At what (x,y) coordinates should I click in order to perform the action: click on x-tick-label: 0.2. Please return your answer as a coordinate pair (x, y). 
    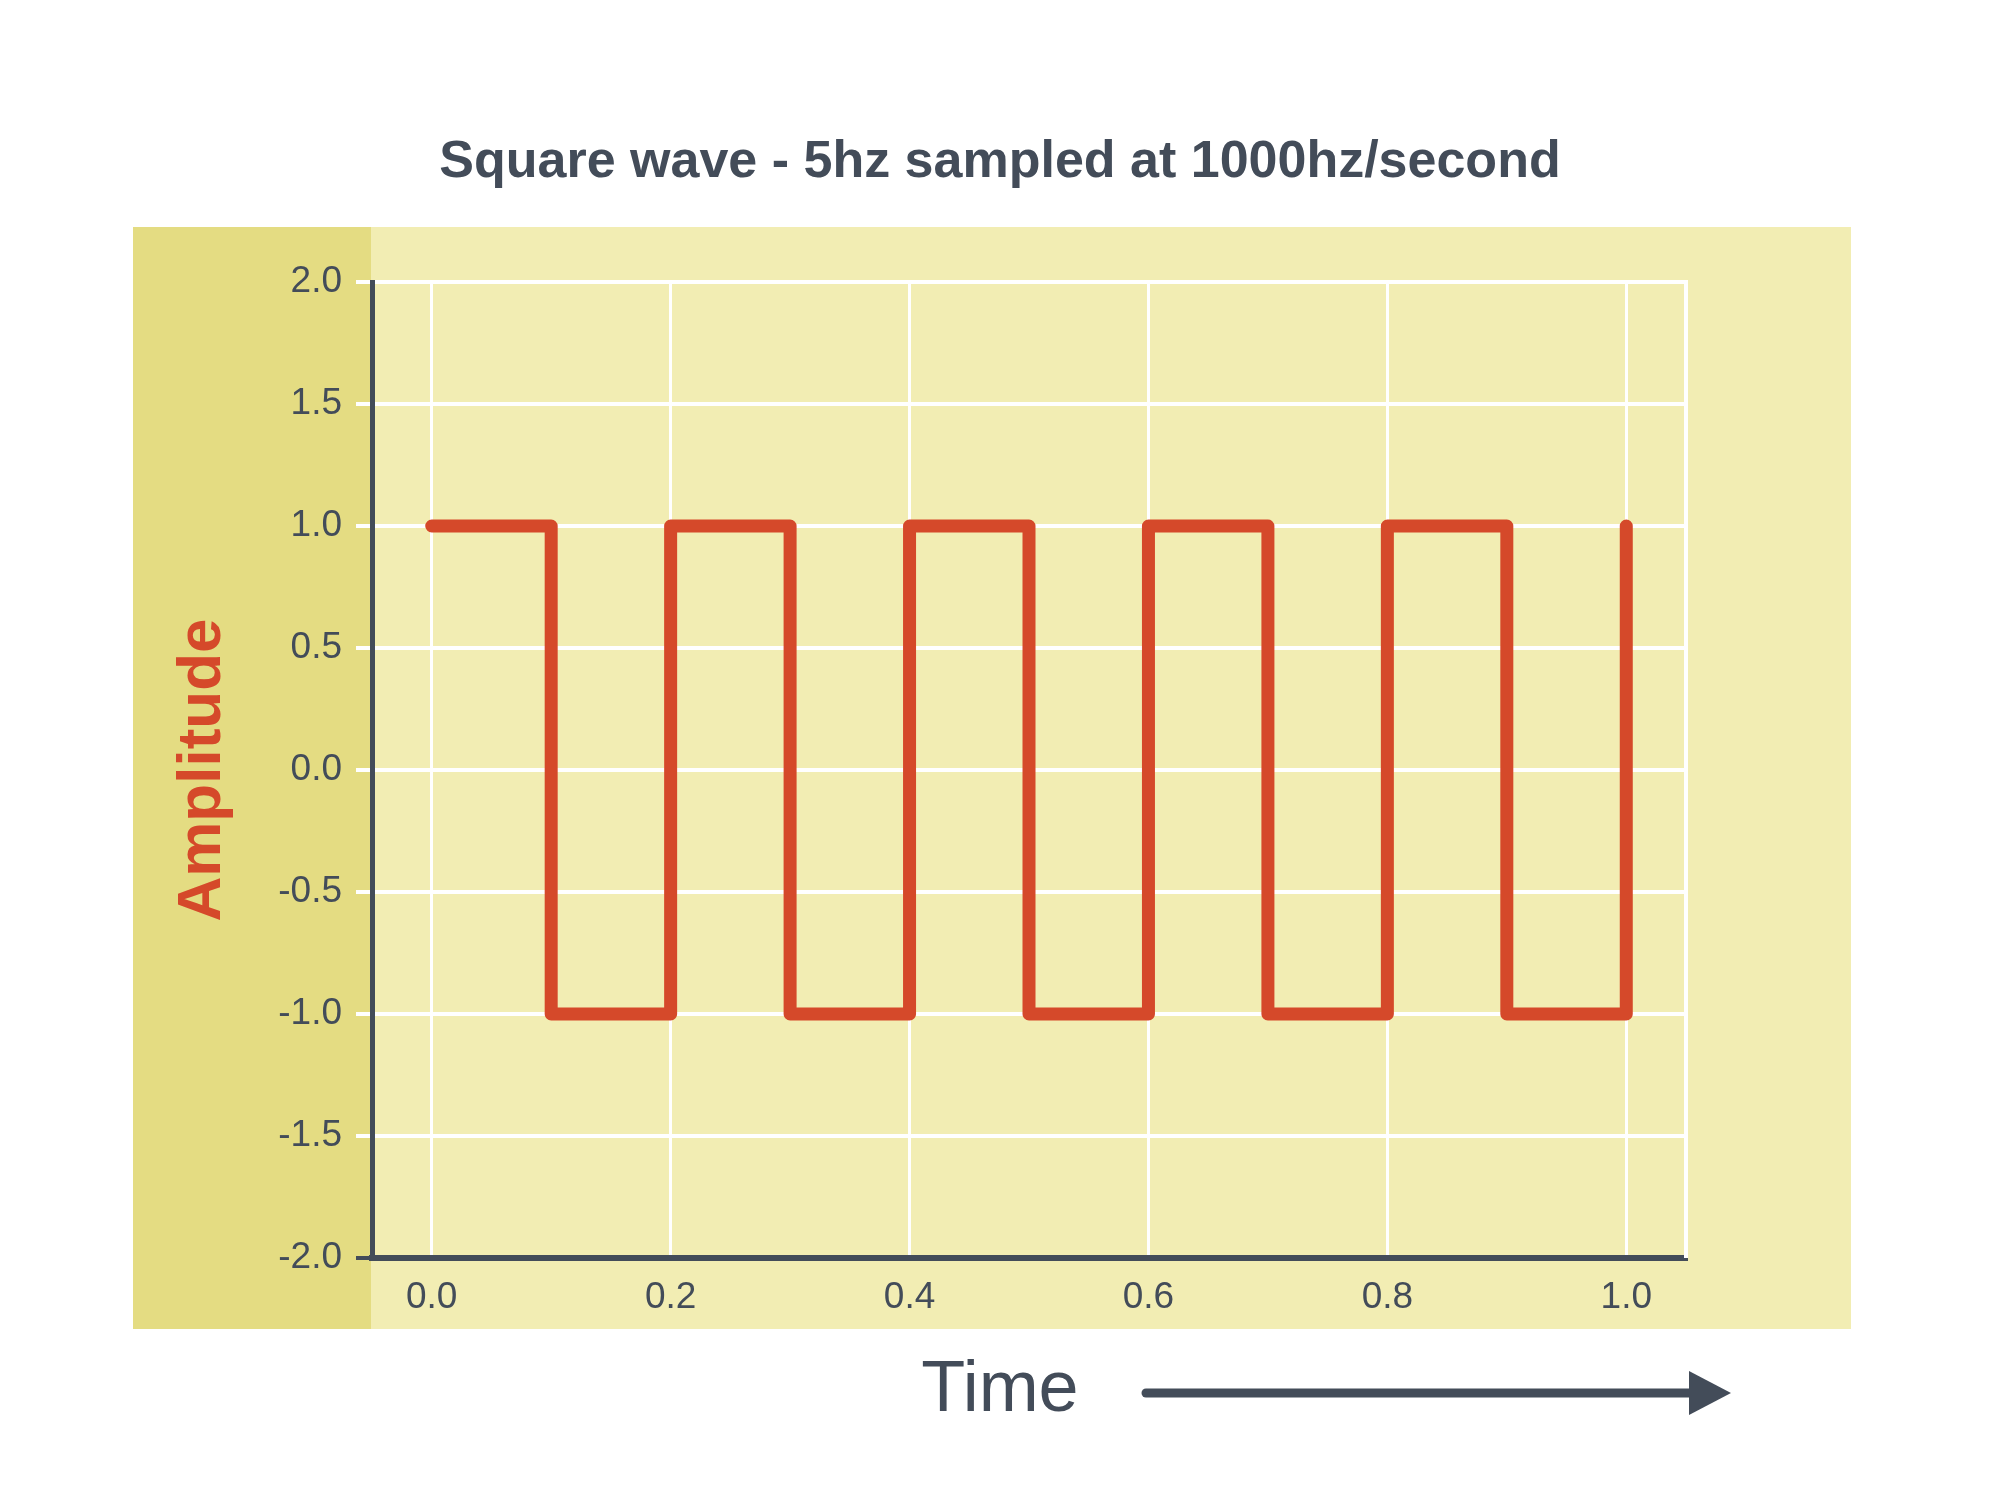
    Looking at the image, I should click on (670, 1296).